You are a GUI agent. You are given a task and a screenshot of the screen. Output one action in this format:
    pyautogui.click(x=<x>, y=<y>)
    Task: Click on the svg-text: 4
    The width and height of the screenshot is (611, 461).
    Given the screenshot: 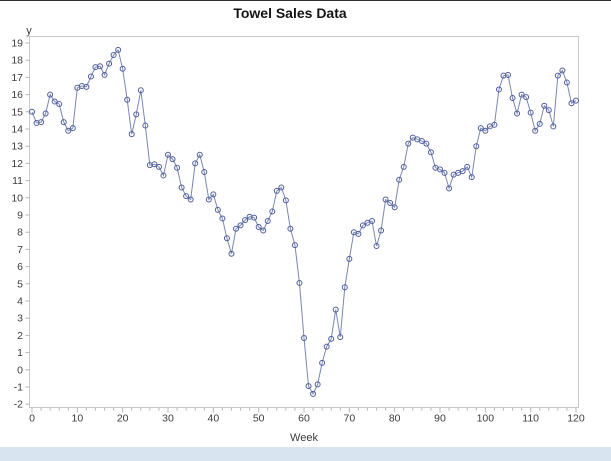 What is the action you would take?
    pyautogui.click(x=20, y=302)
    